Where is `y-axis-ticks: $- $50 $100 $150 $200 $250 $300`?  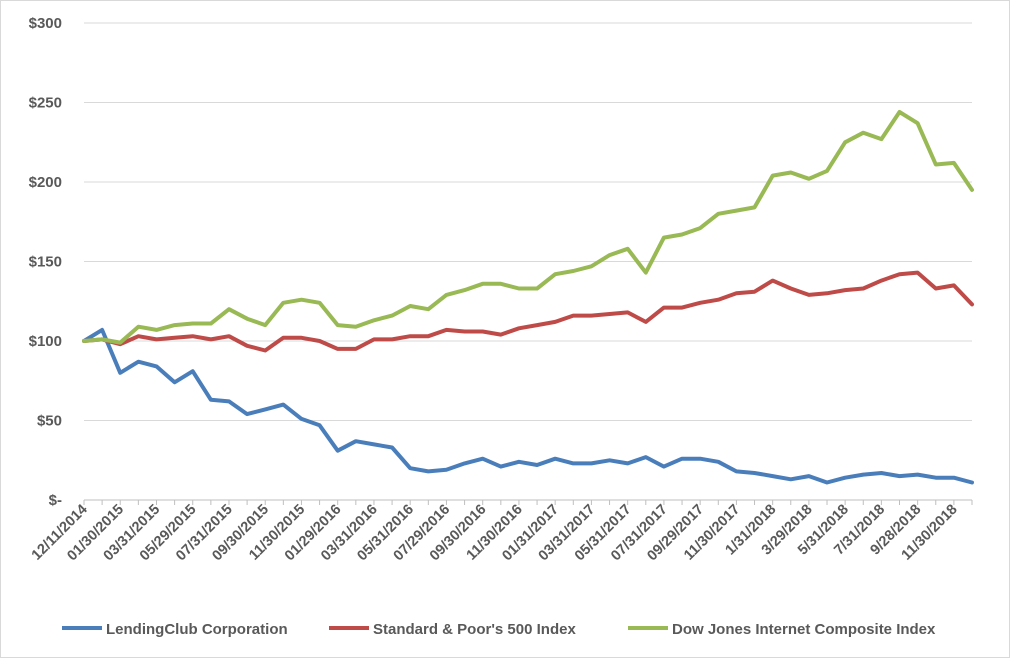 y-axis-ticks: $- $50 $100 $150 $200 $250 $300 is located at coordinates (45, 262).